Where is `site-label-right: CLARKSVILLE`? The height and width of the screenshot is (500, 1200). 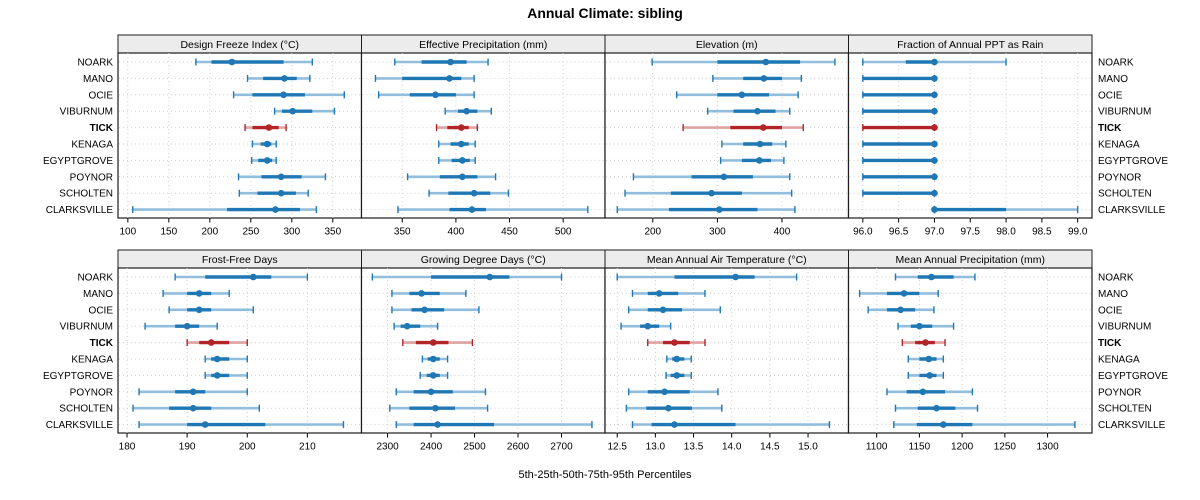 site-label-right: CLARKSVILLE is located at coordinates (1132, 210).